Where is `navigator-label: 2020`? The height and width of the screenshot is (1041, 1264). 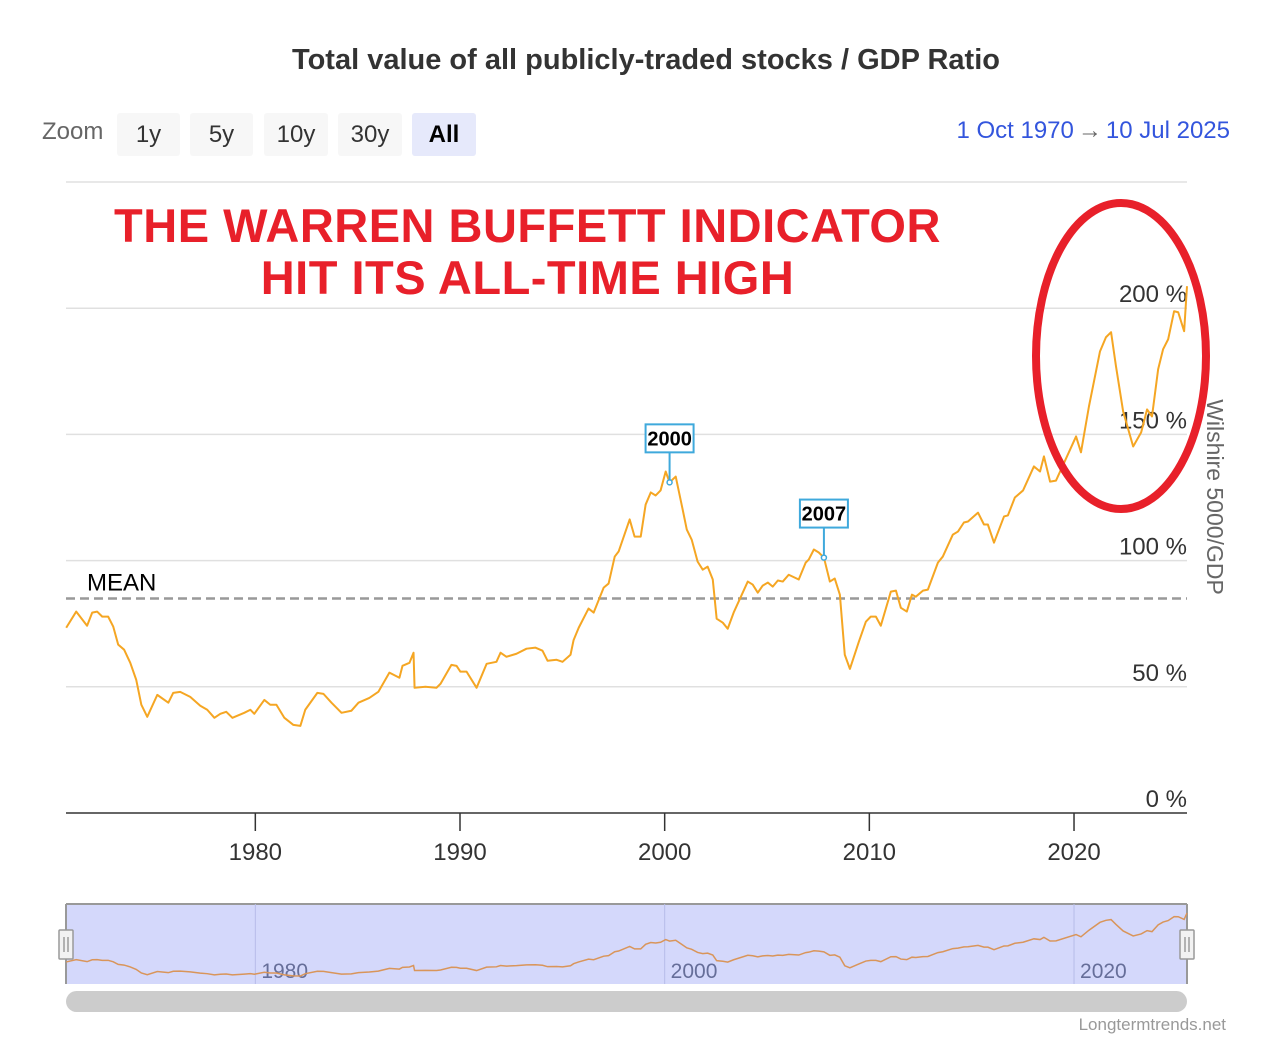 navigator-label: 2020 is located at coordinates (1103, 971).